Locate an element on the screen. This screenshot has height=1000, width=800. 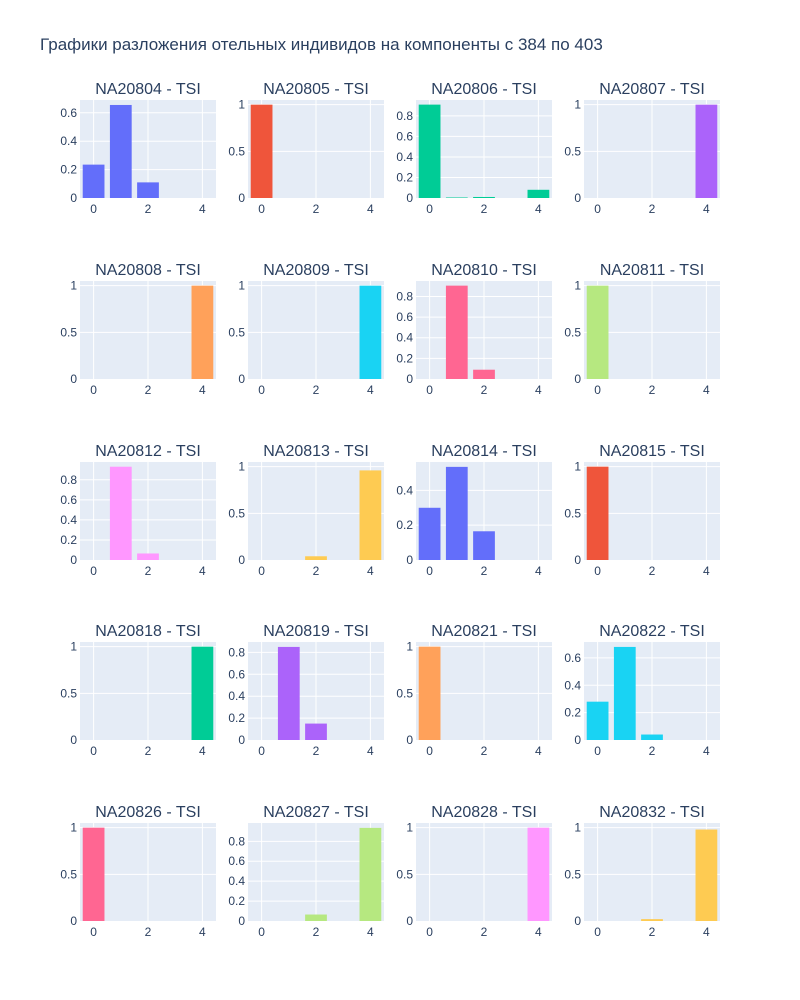
subplot: 0 0.5 1 0 2 4 NA20821 - TSI is located at coordinates (474, 690).